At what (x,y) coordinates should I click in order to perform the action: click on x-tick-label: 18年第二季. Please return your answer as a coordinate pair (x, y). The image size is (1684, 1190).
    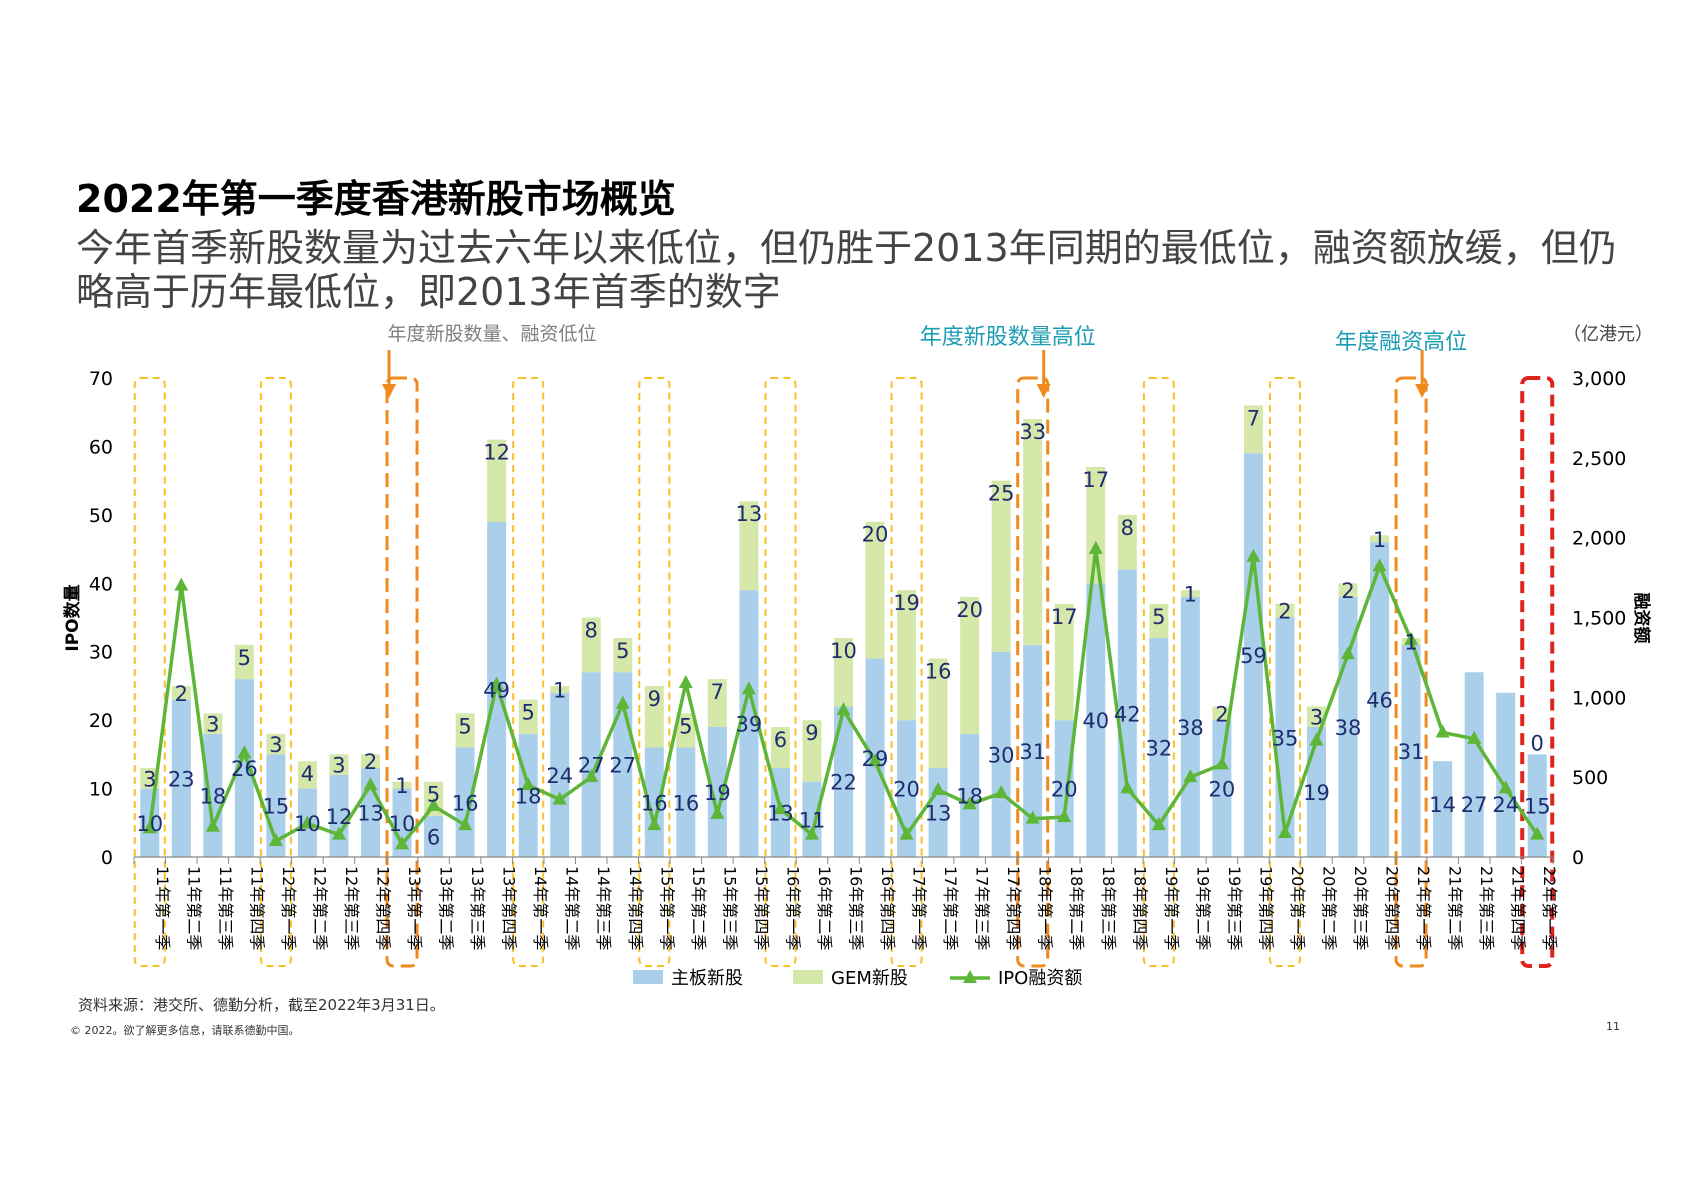
    Looking at the image, I should click on (1076, 908).